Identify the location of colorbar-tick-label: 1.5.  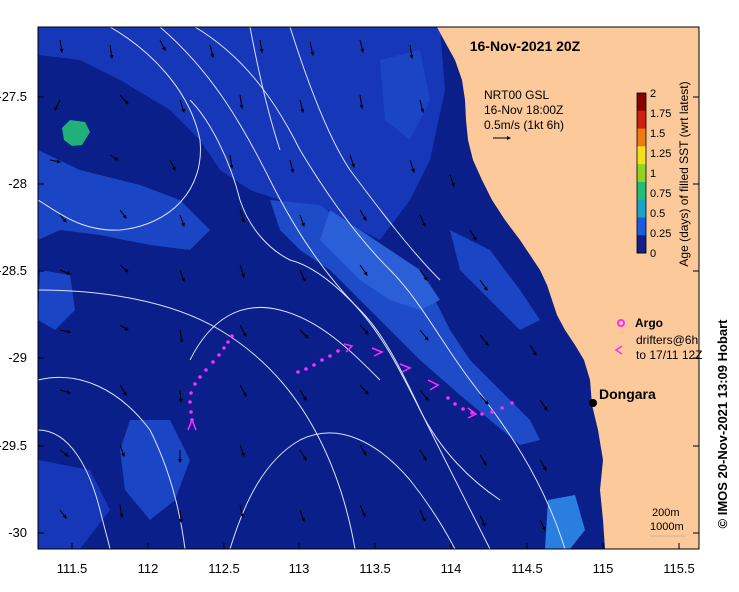
(657, 134).